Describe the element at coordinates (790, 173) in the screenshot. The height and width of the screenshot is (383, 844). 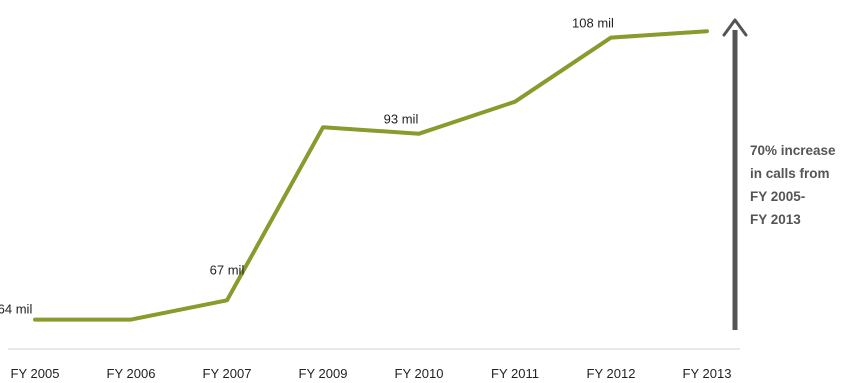
I see `annotation-line: in calls from` at that location.